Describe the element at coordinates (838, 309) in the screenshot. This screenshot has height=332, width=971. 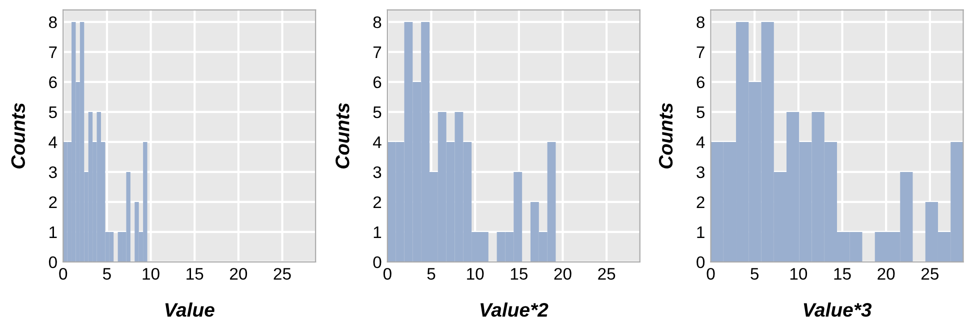
I see `x-axis-title: Value*3` at that location.